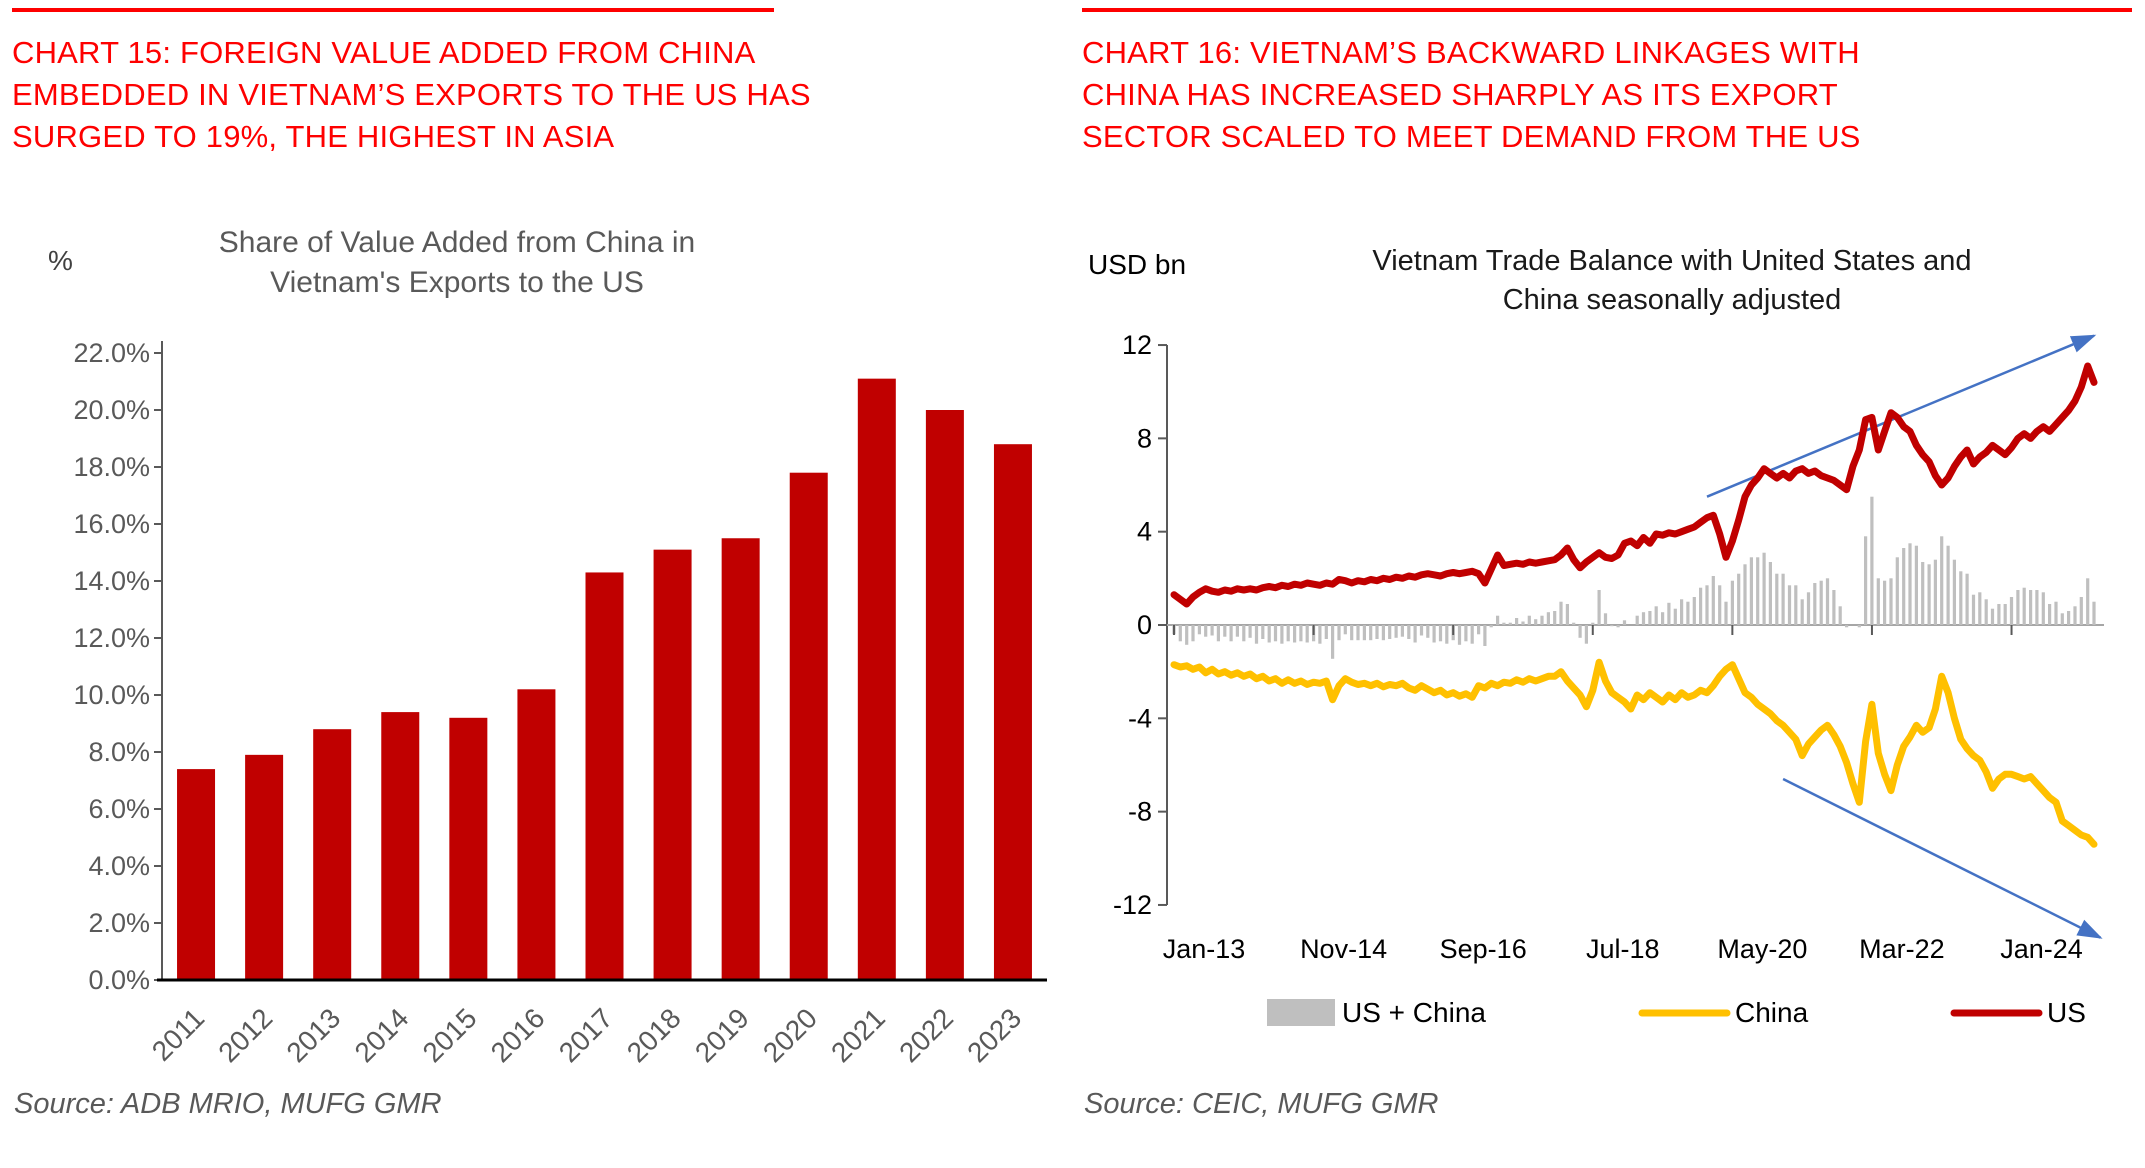 Image resolution: width=2145 pixels, height=1168 pixels. Describe the element at coordinates (1301, 1012) in the screenshot. I see `legend-swatch-us-plus-china` at that location.